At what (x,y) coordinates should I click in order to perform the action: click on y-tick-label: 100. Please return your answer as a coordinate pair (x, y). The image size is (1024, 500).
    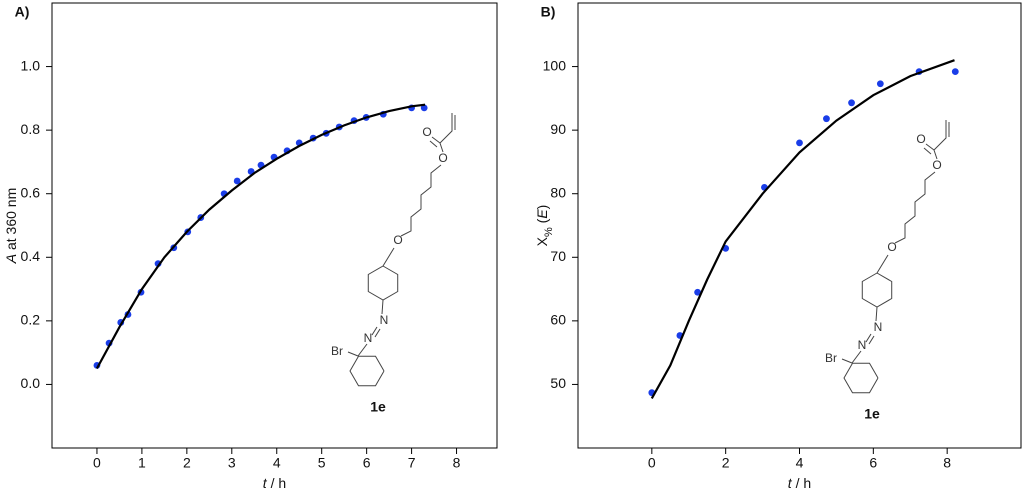
    Looking at the image, I should click on (555, 65).